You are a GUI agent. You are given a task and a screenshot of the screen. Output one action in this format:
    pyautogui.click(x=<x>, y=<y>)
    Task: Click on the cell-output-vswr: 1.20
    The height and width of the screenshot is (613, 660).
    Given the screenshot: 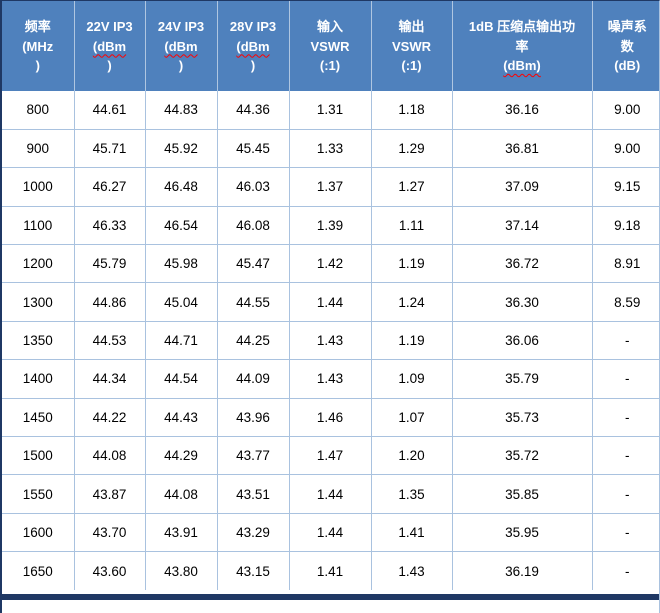 What is the action you would take?
    pyautogui.click(x=412, y=455)
    